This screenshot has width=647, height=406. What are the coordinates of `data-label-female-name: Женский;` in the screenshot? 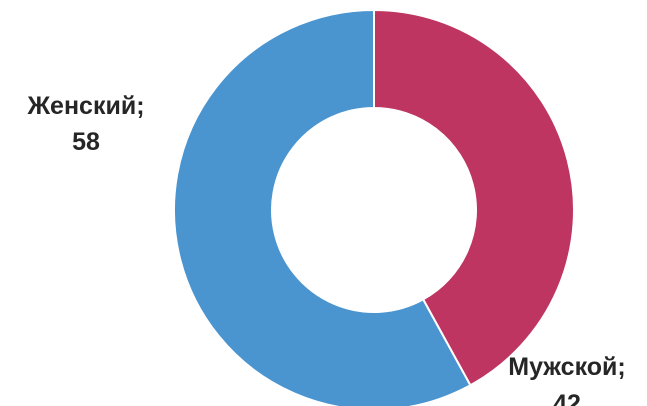 It's located at (85, 106).